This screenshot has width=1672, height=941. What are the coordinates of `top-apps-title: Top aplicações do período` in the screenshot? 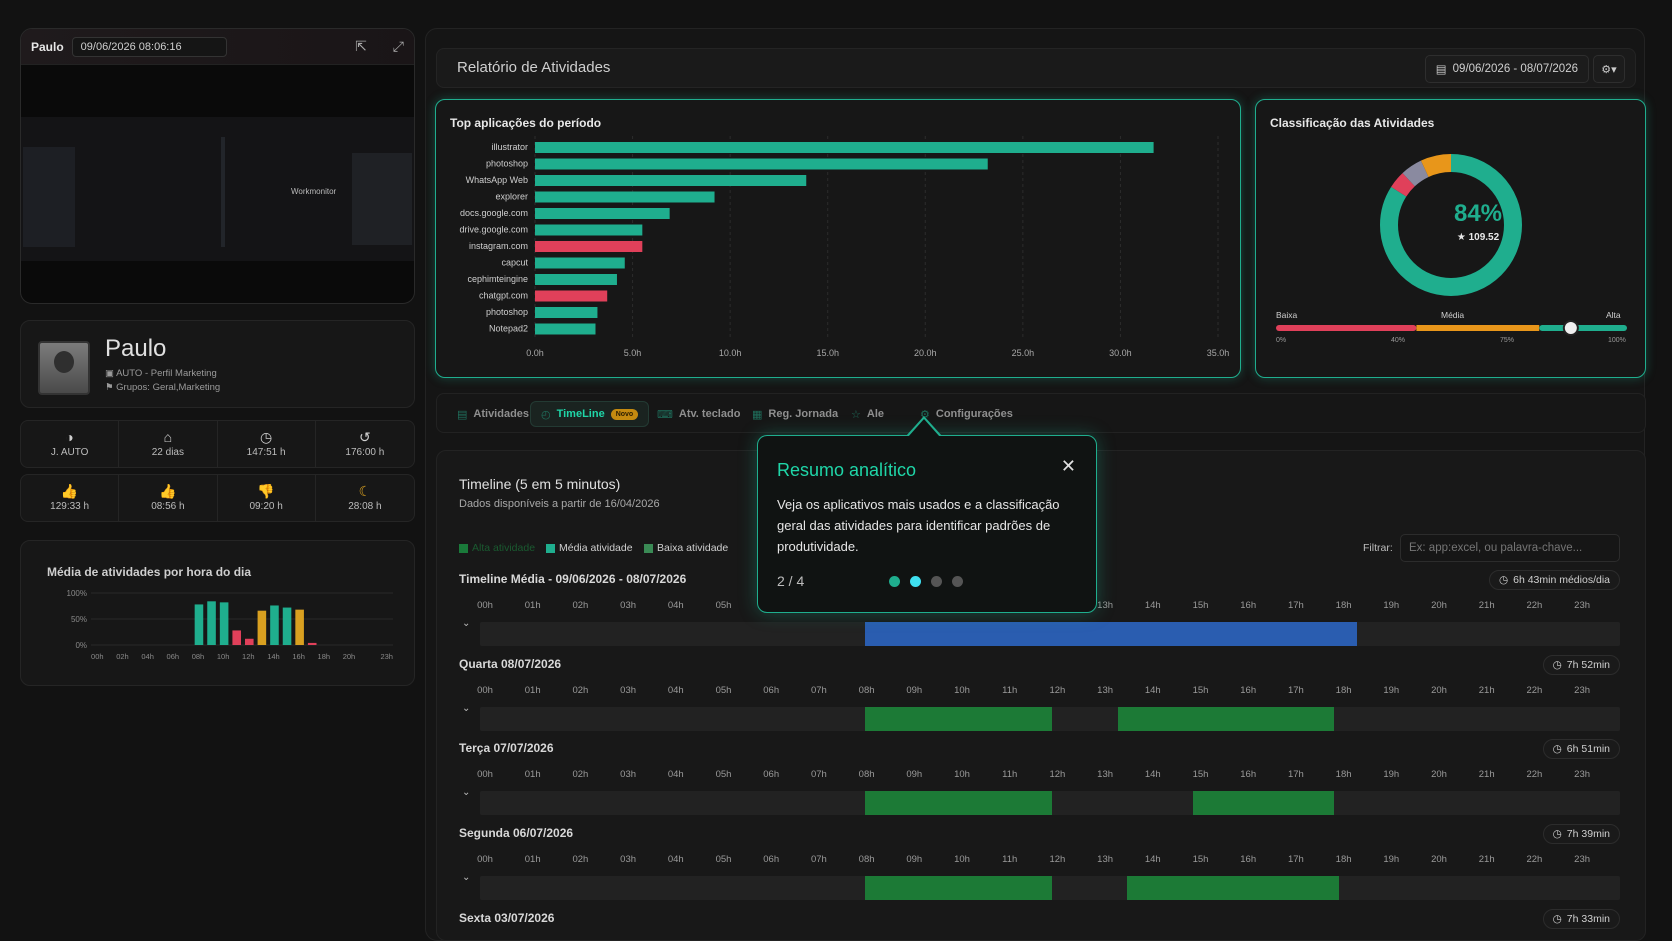 It's located at (526, 123).